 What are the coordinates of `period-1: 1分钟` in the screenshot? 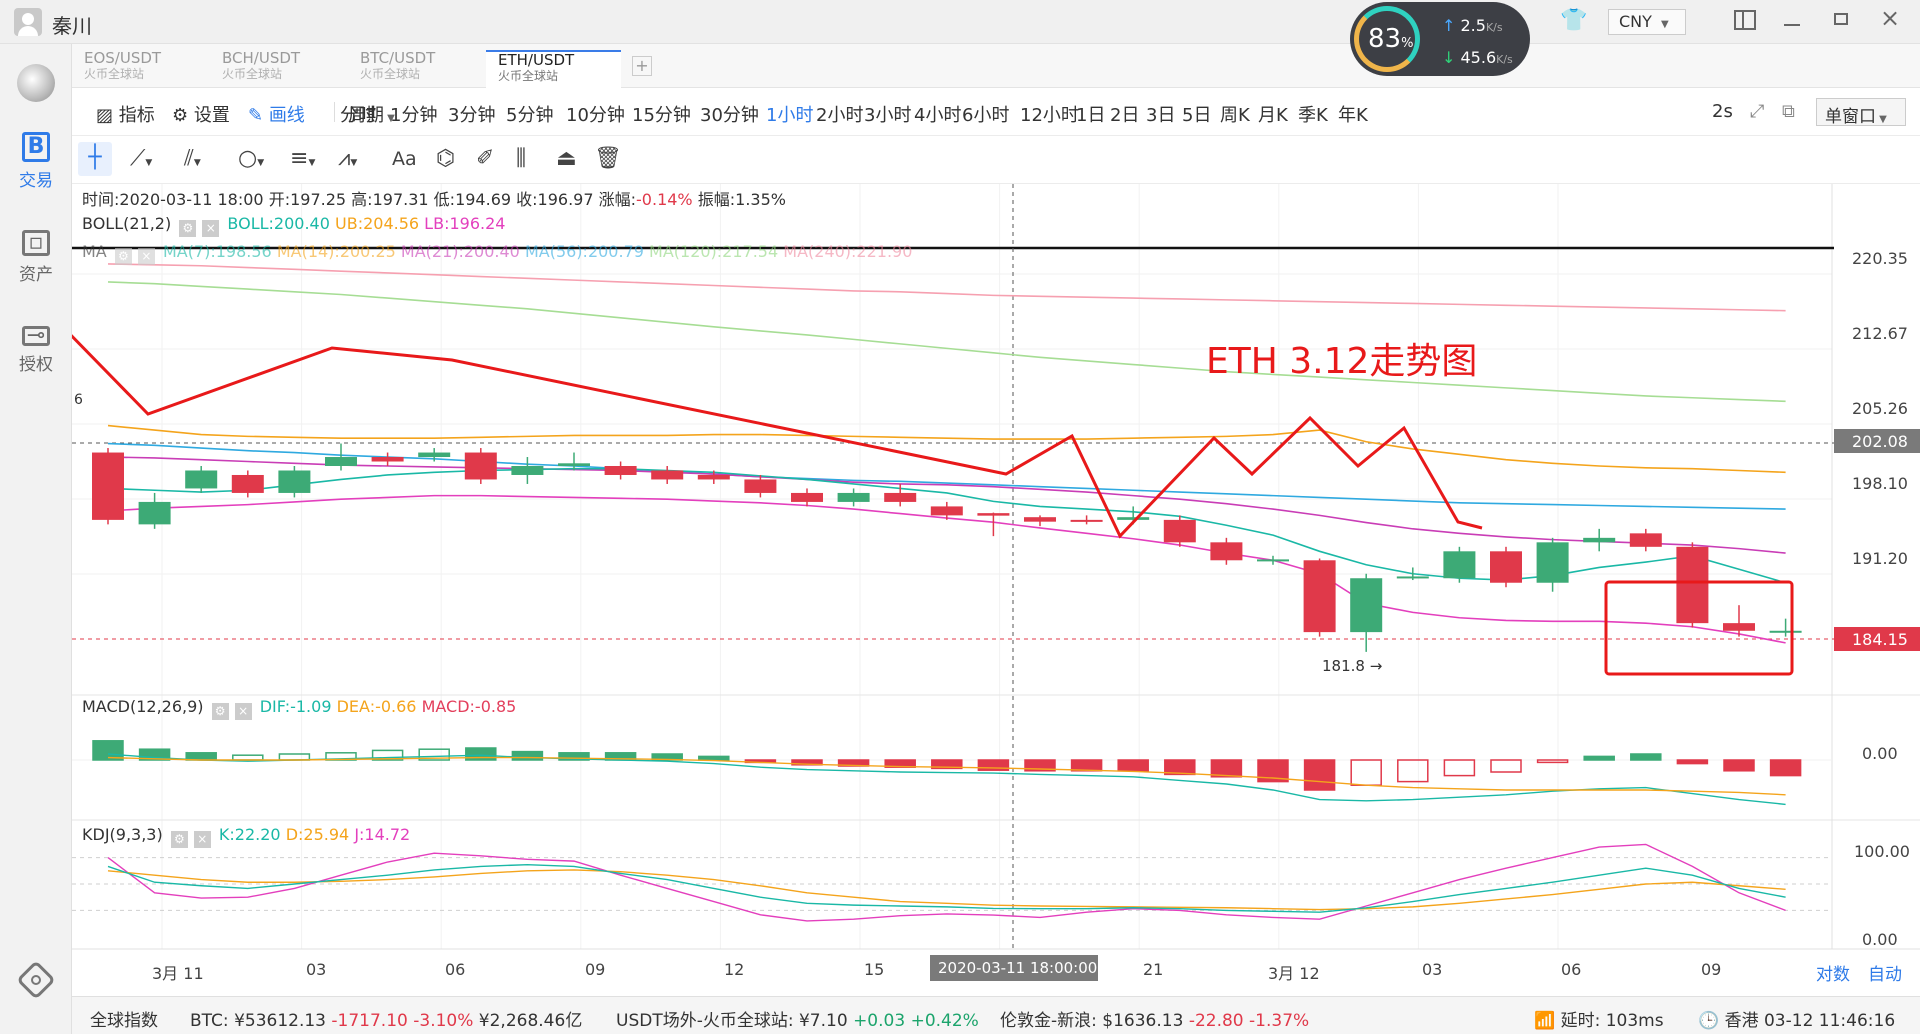 It's located at (414, 115).